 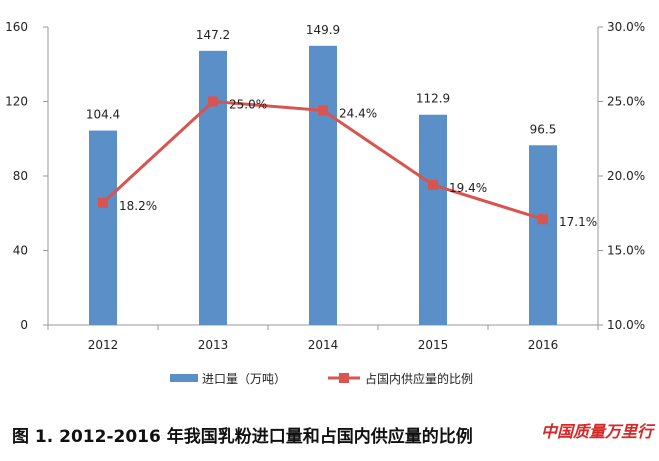 What do you see at coordinates (596, 431) in the screenshot?
I see `watermark-logo: 中国质量万里行` at bounding box center [596, 431].